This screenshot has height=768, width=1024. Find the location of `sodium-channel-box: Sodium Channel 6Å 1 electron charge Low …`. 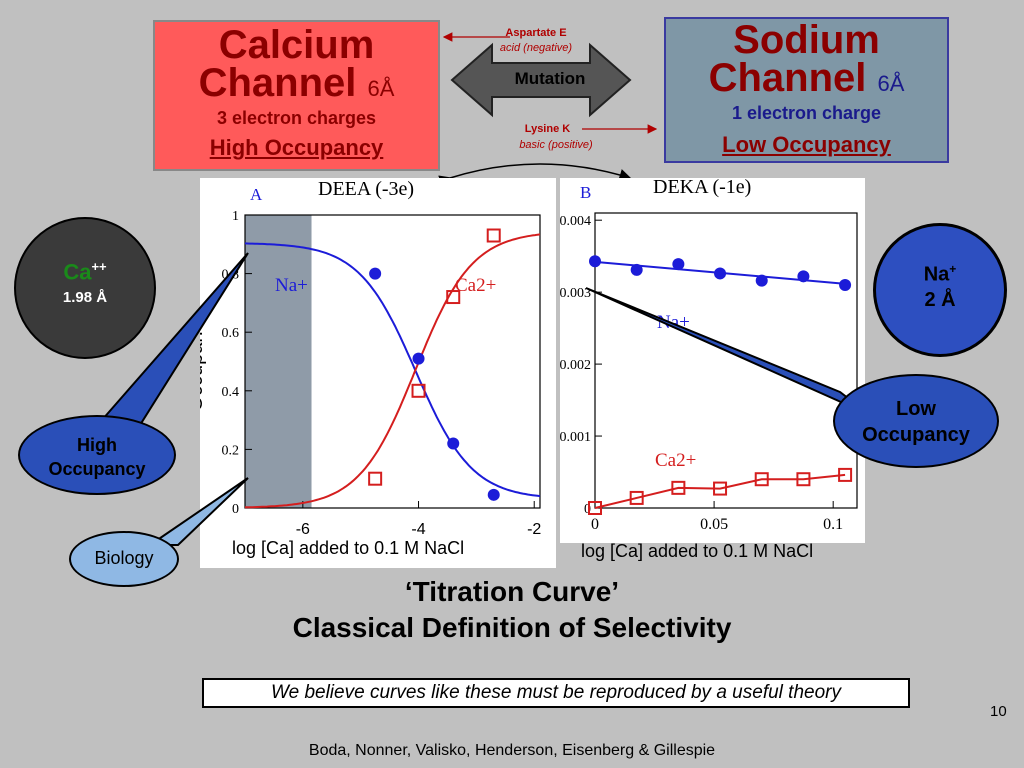

sodium-channel-box: Sodium Channel 6Å 1 electron charge Low … is located at coordinates (806, 90).